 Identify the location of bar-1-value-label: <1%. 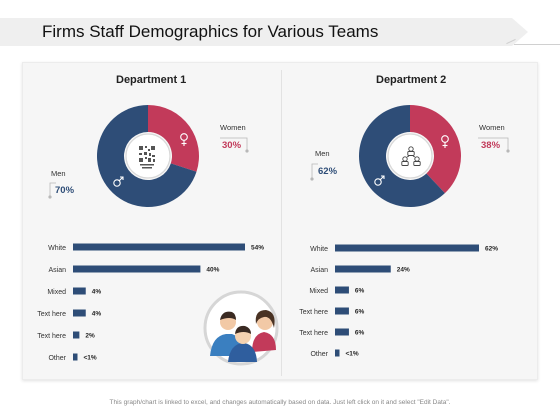
(90, 358).